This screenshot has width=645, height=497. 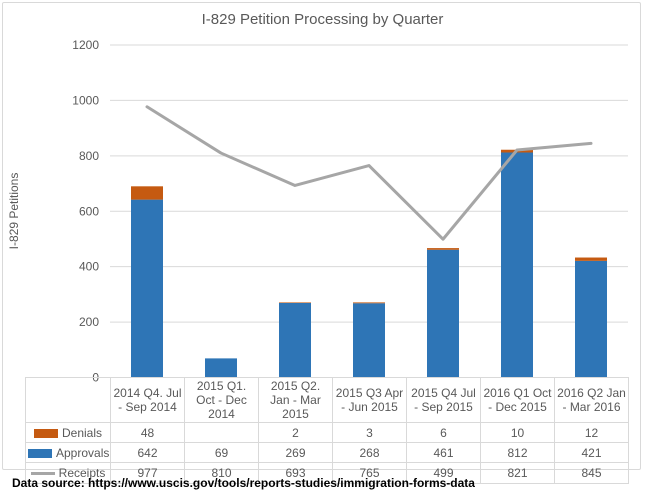 I want to click on table-col-header: 2015 Q1. Oct - Dec 2014, so click(x=221, y=400).